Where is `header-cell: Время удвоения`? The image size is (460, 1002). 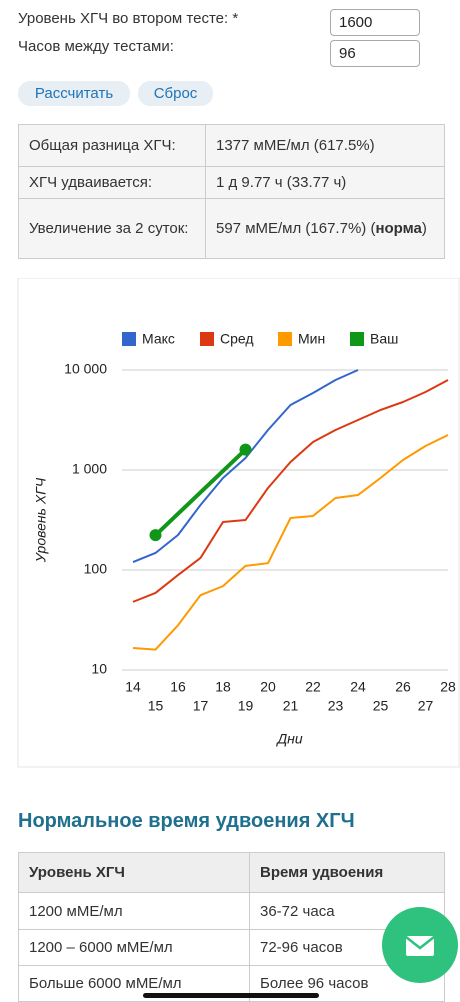
header-cell: Время удвоения is located at coordinates (347, 872).